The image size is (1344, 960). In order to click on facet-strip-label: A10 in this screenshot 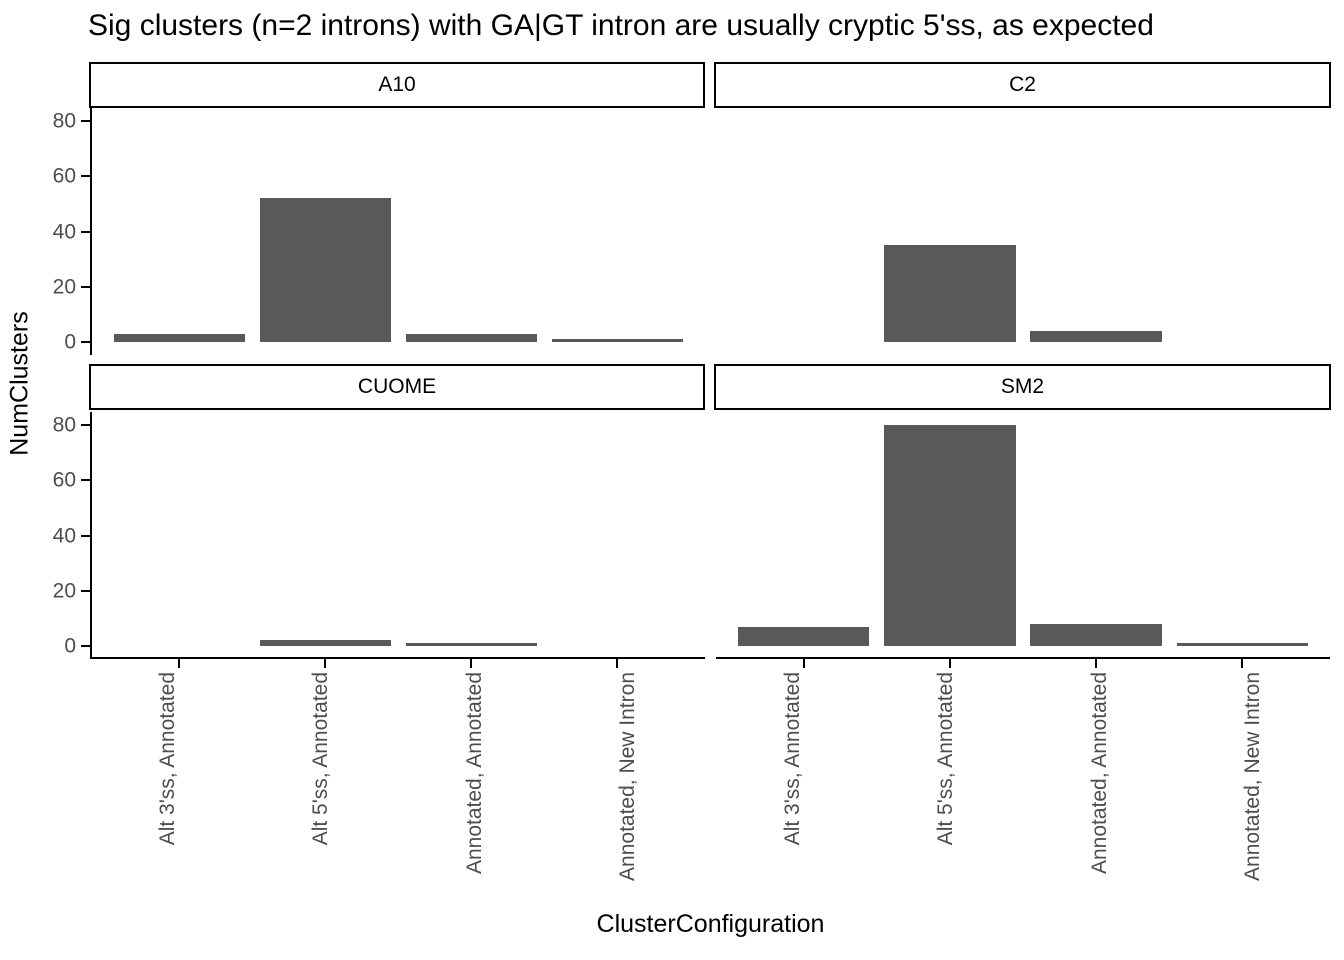, I will do `click(397, 84)`.